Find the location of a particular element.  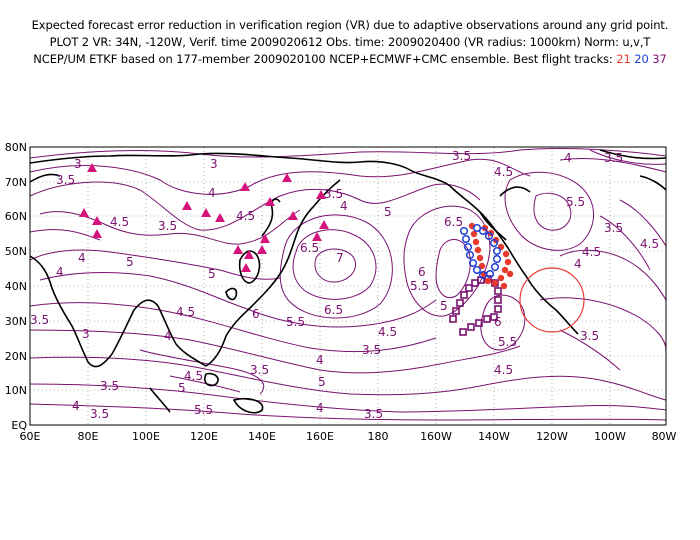

latitude-labels: 80N 70N 60N 50N 40N 30N 20N 10N EQ is located at coordinates (16, 286).